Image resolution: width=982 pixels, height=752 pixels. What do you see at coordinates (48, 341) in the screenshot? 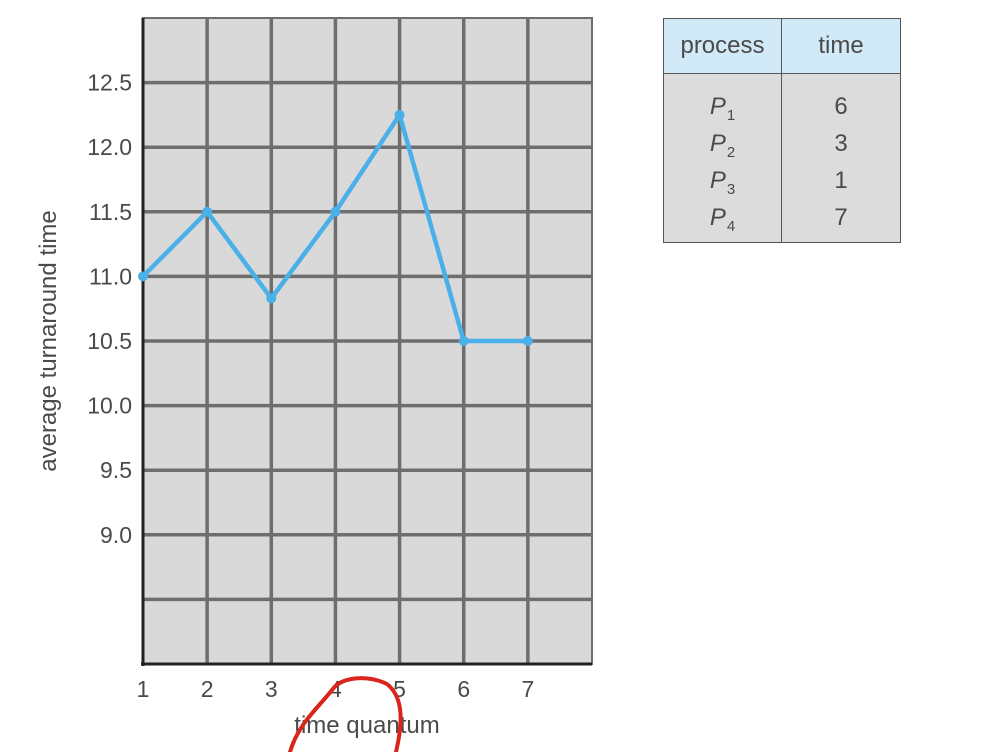
I see `y-axis-label: average turnaround time` at bounding box center [48, 341].